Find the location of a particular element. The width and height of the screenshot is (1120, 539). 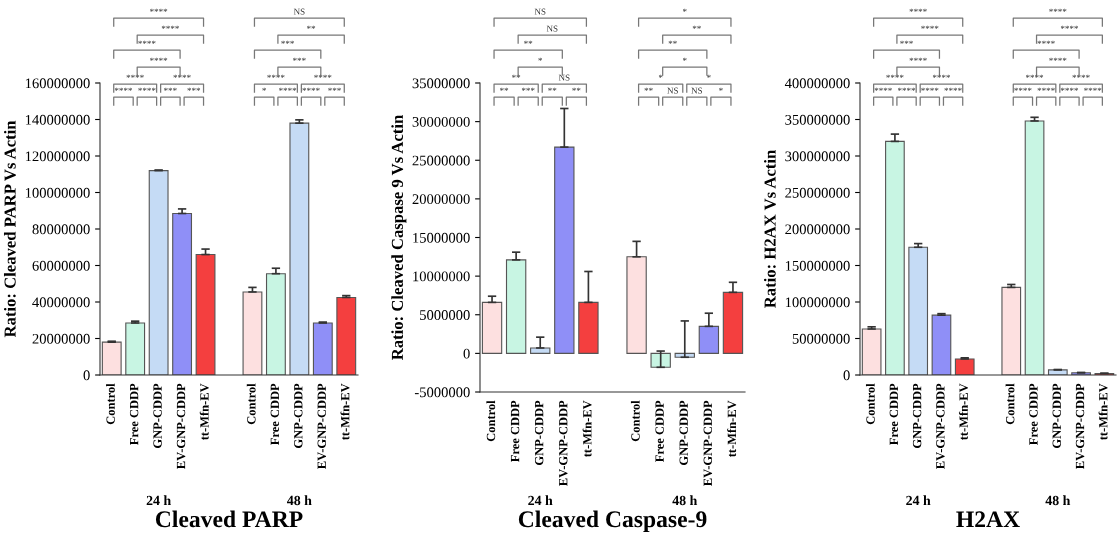

y-tick-label: 10000000 is located at coordinates (441, 276).